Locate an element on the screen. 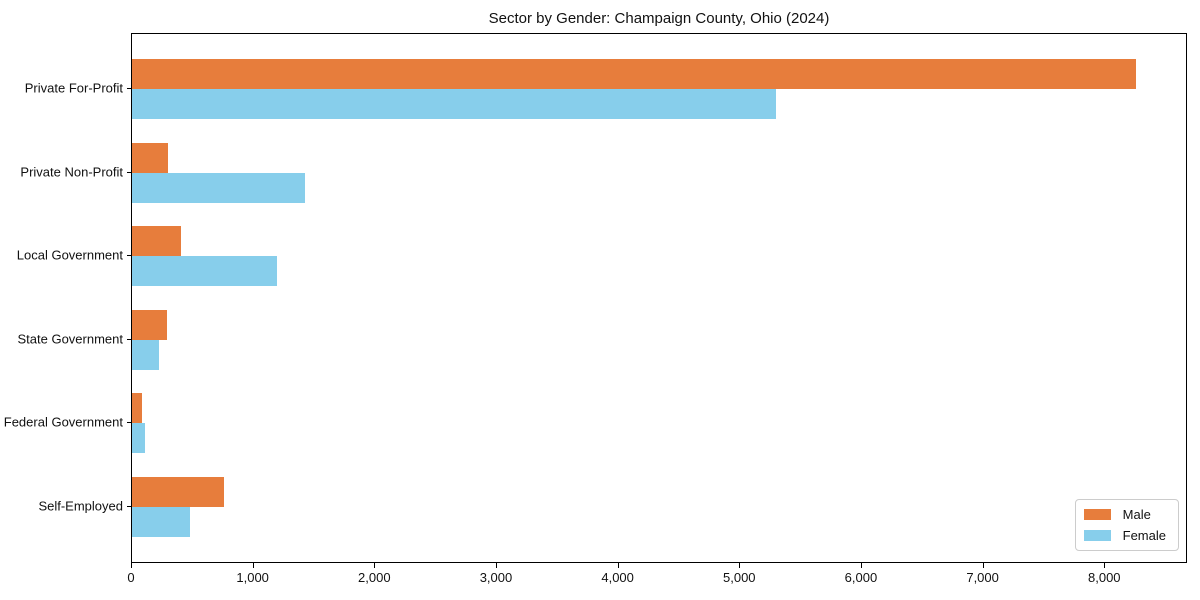  legend-row: Female is located at coordinates (1124, 535).